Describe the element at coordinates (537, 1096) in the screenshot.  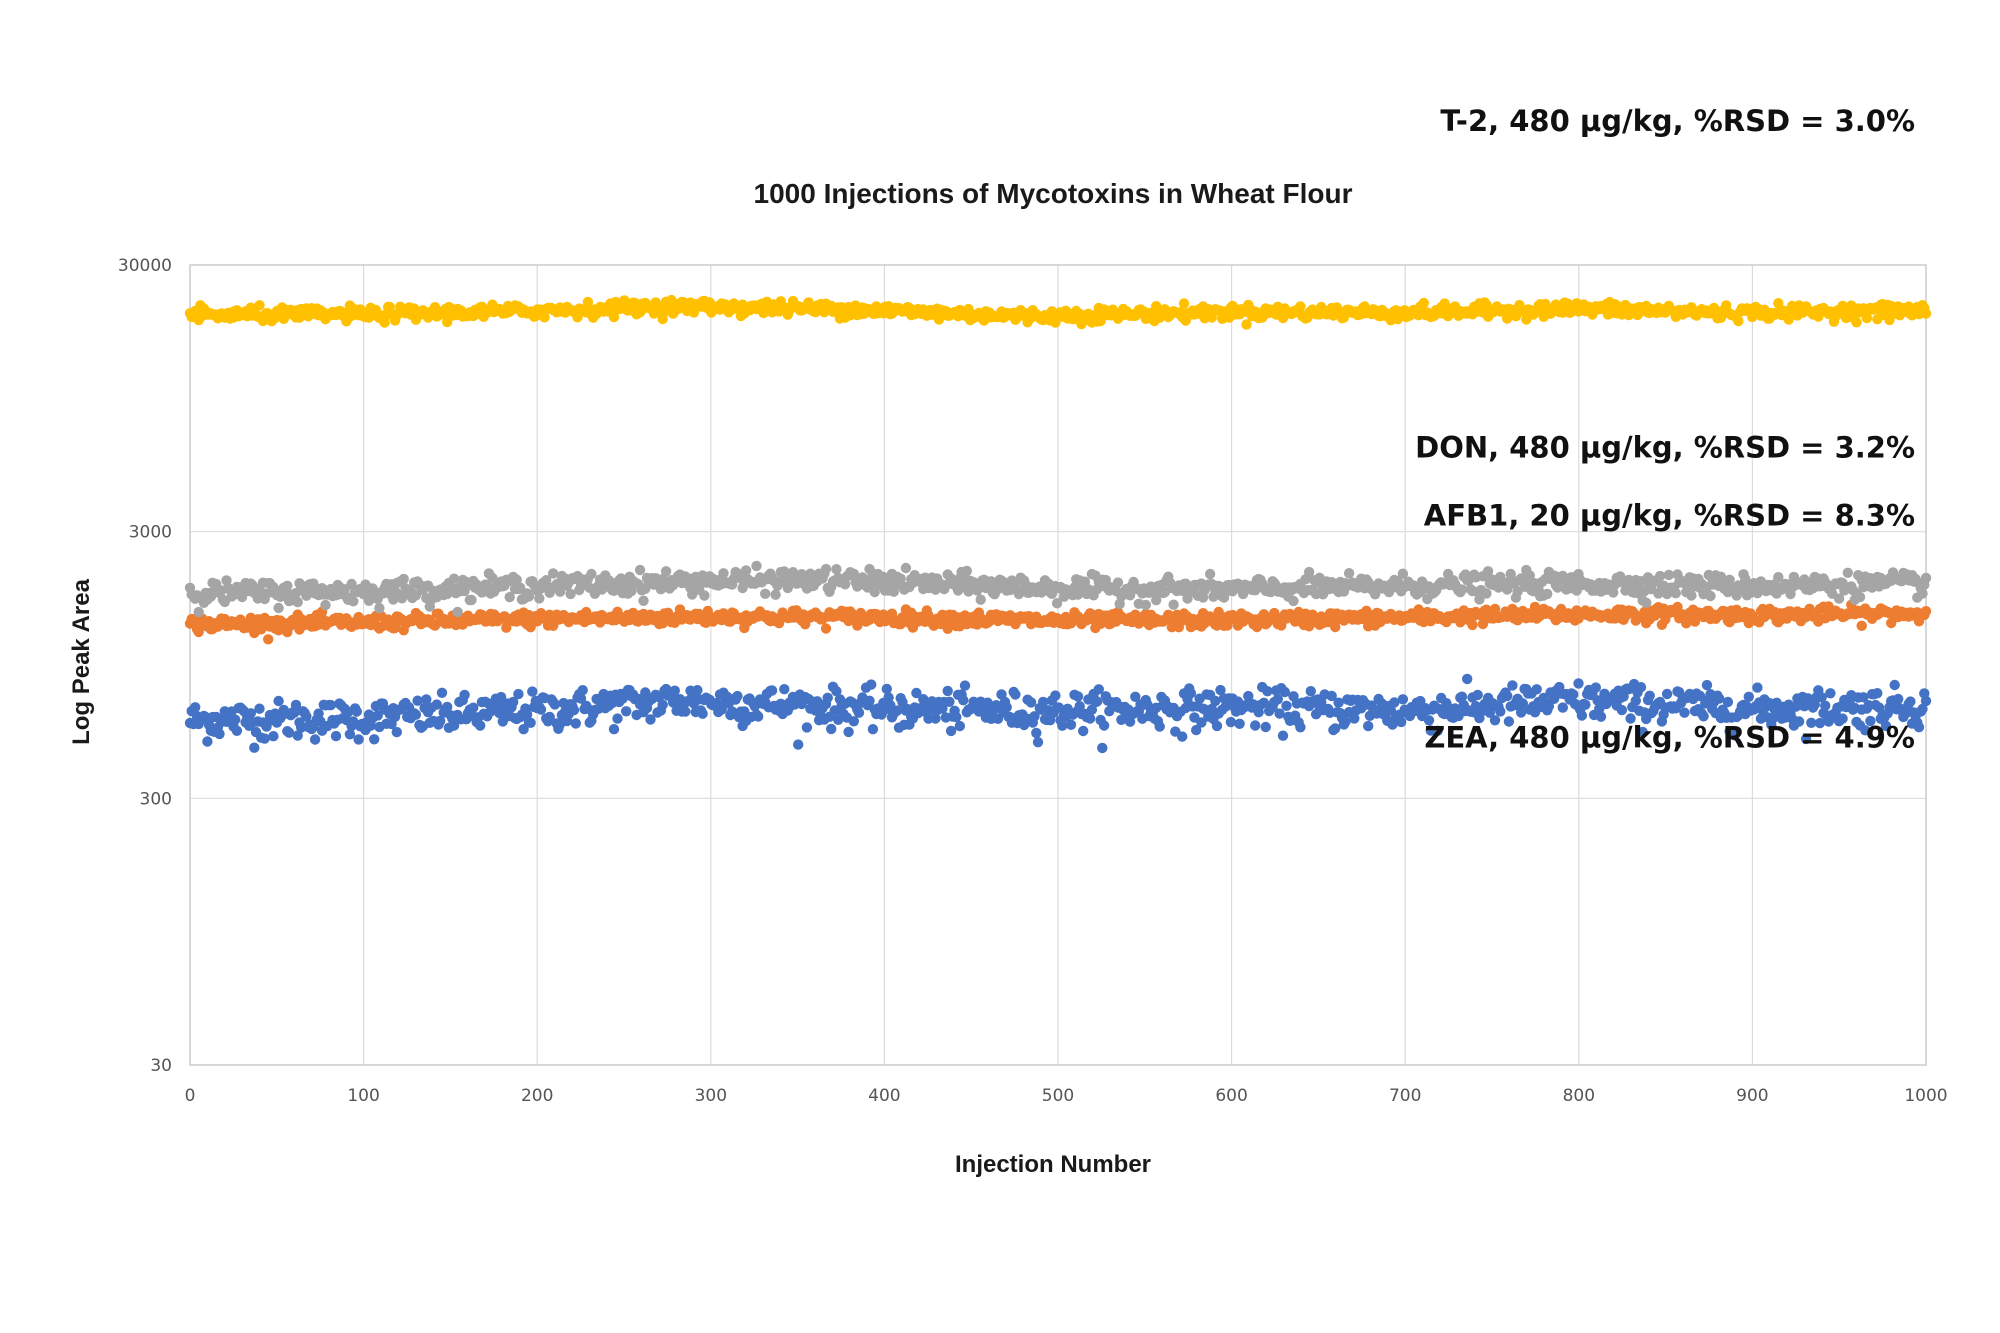
I see `x-tick-label: 200` at that location.